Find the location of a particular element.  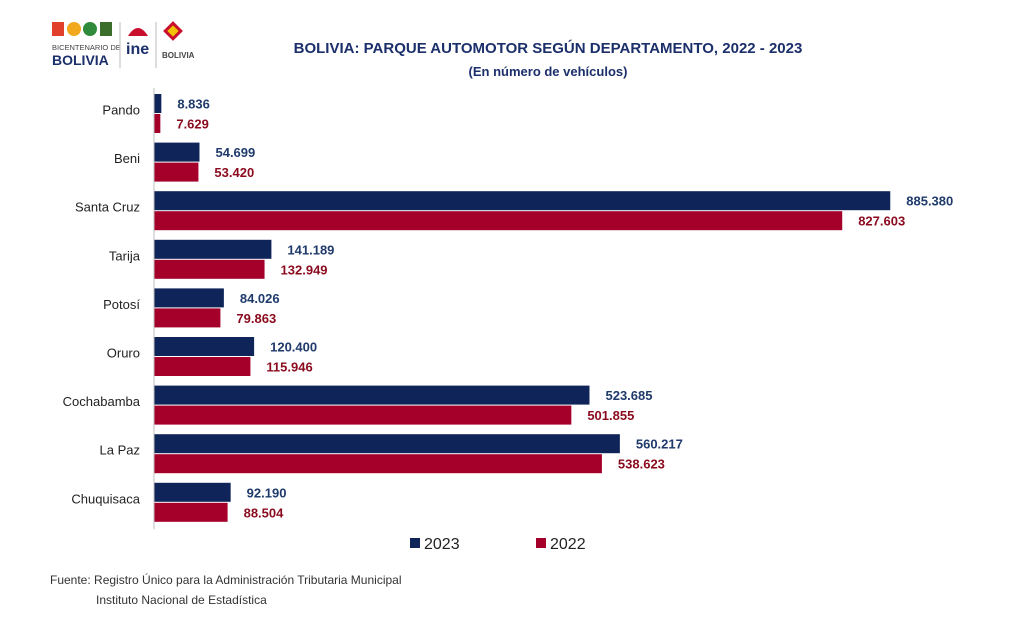

data-label-2023: 92.190 is located at coordinates (267, 492).